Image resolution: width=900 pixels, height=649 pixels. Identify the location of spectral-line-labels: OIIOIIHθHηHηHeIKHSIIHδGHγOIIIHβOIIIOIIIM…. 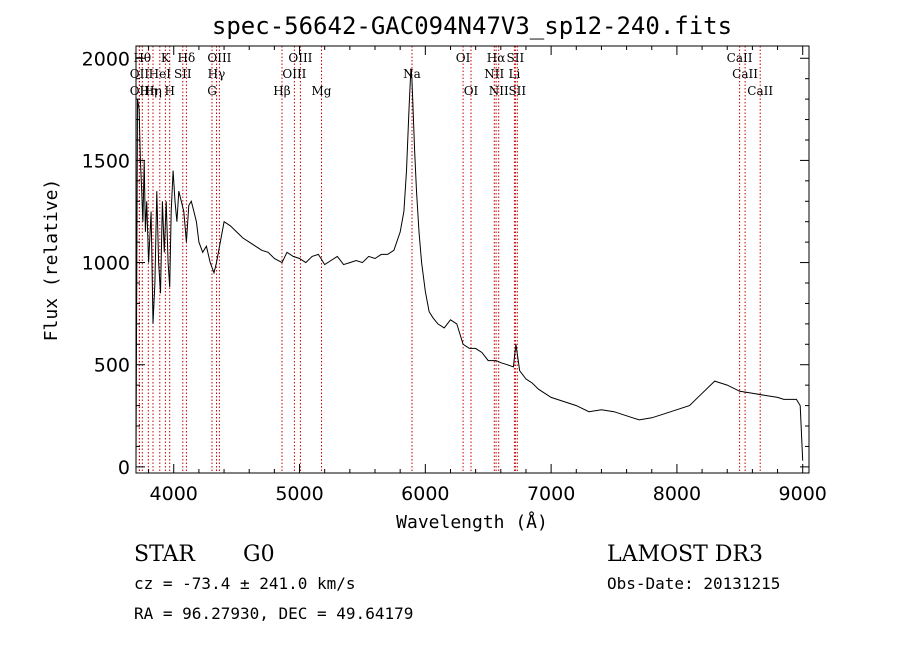
(452, 74).